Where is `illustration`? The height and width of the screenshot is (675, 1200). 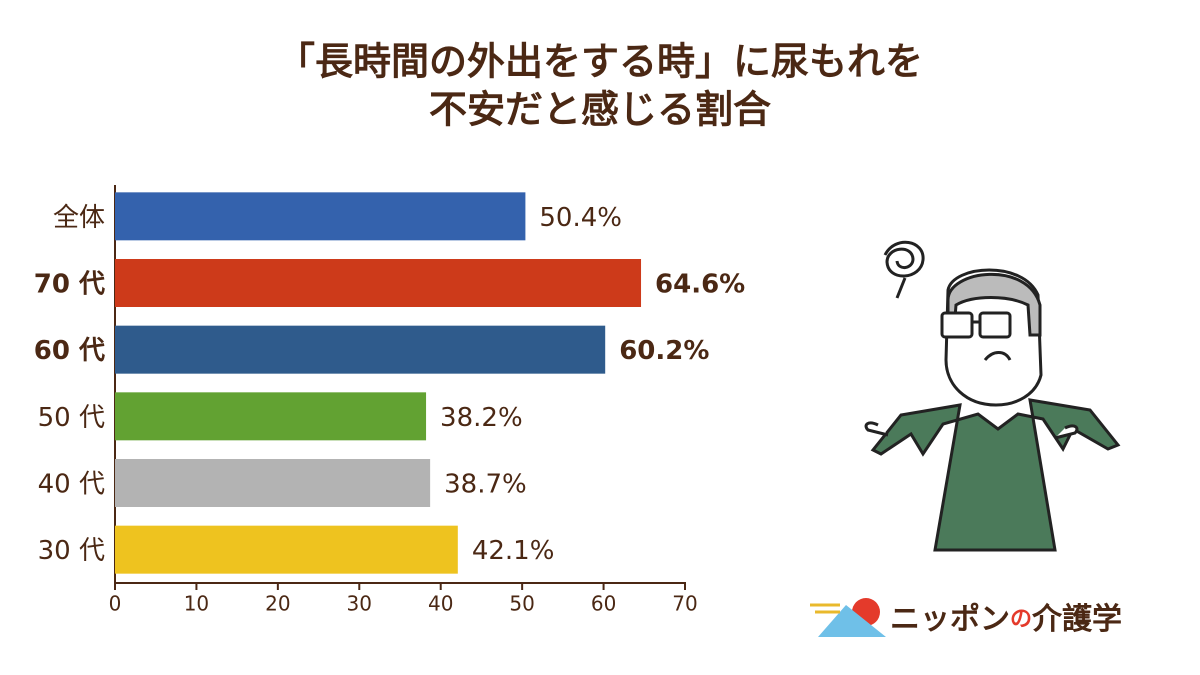 illustration is located at coordinates (992, 396).